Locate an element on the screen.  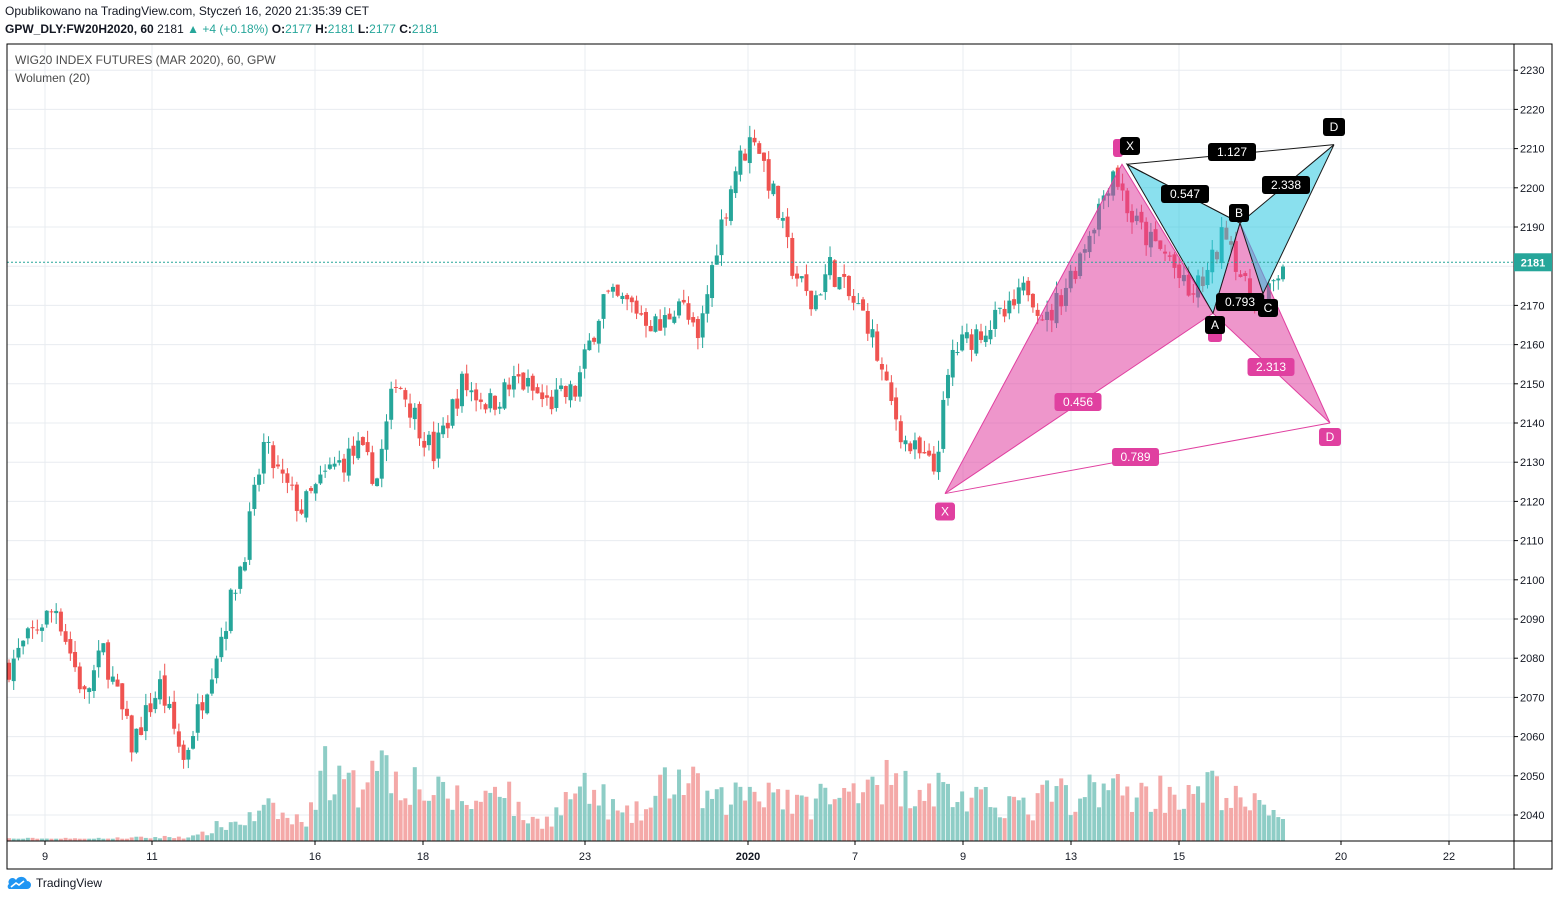
time-axis: 9 11 16 18 23 2020 7 9 13 15 20 22 is located at coordinates (748, 852).